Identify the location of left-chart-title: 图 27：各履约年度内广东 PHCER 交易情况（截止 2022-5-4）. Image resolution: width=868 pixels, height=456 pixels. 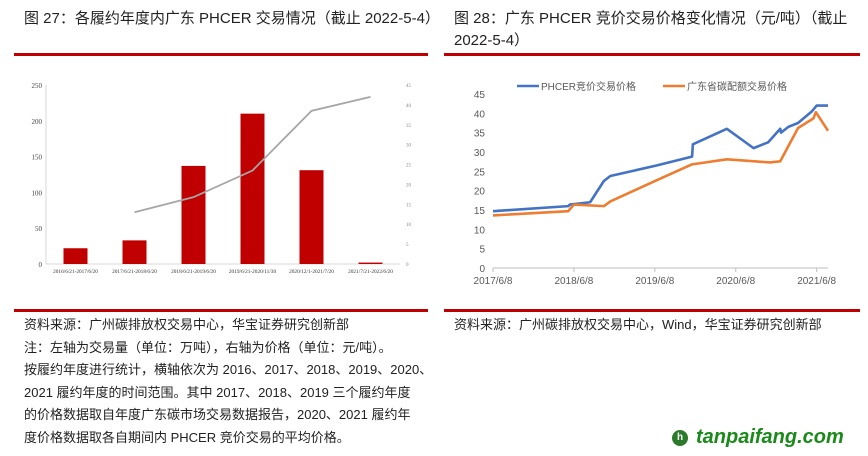
(232, 18).